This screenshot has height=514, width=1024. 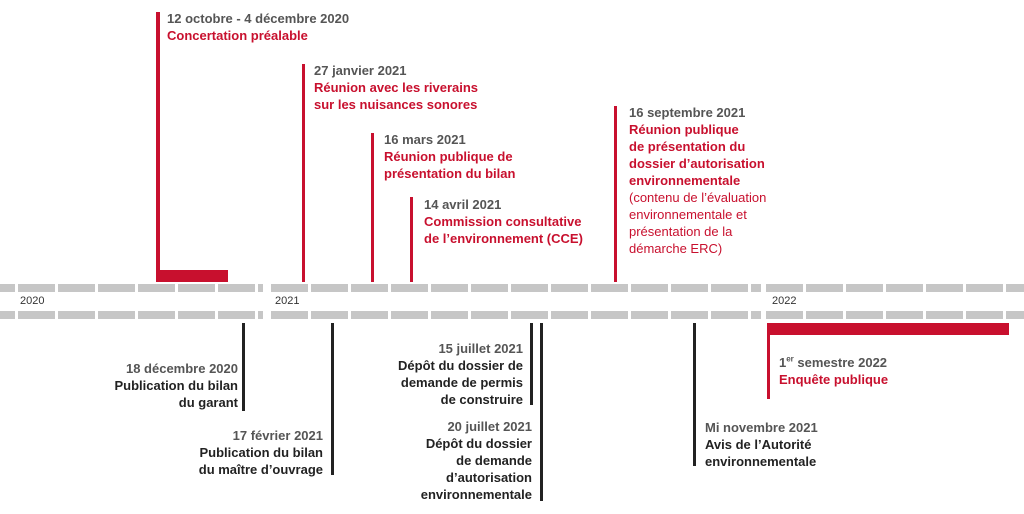 I want to click on event-title-line: de construire, so click(x=481, y=399).